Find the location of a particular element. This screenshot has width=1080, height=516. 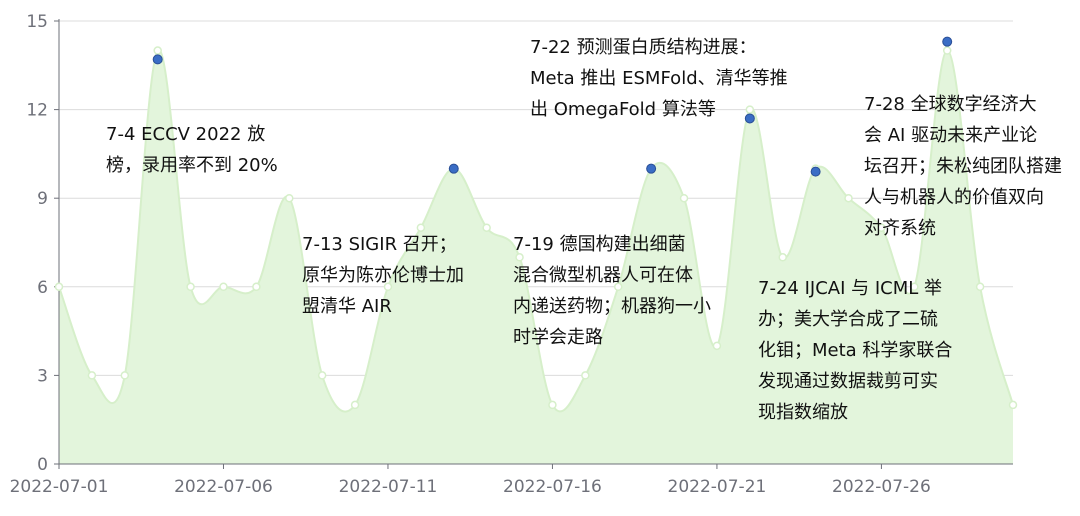

annotation-line: 7-19 德国构建出细菌 is located at coordinates (599, 244).